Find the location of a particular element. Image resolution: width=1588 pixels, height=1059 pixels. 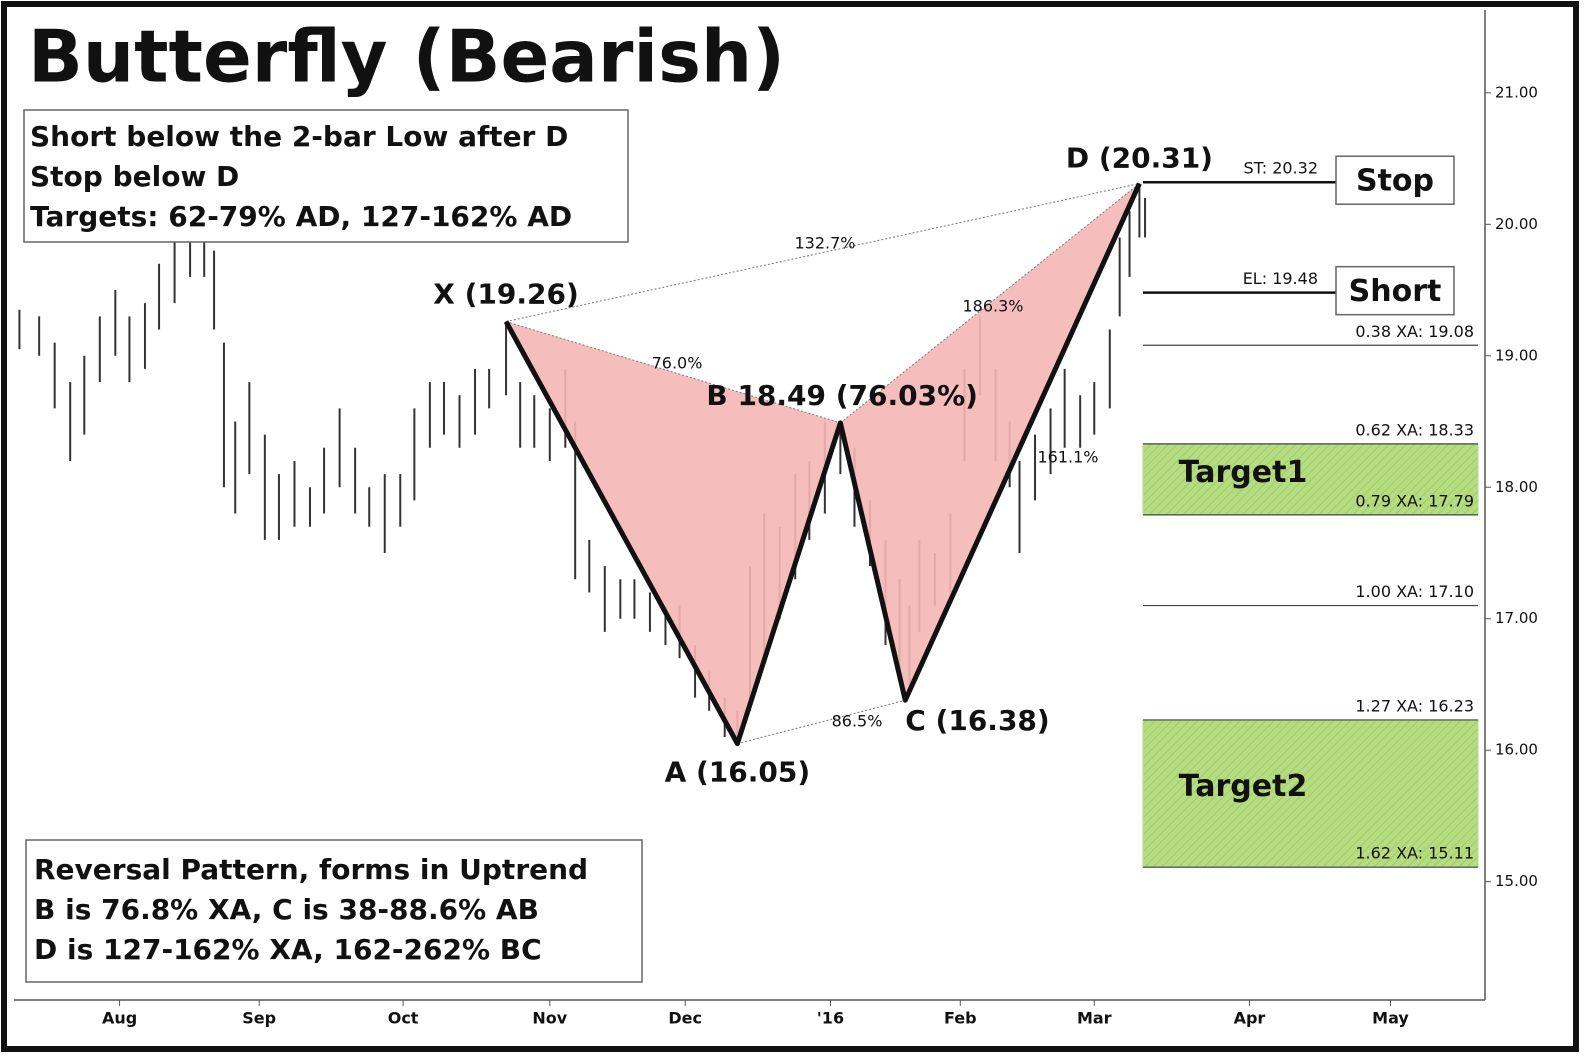

y-tick-label: 19.00 is located at coordinates (1516, 355).